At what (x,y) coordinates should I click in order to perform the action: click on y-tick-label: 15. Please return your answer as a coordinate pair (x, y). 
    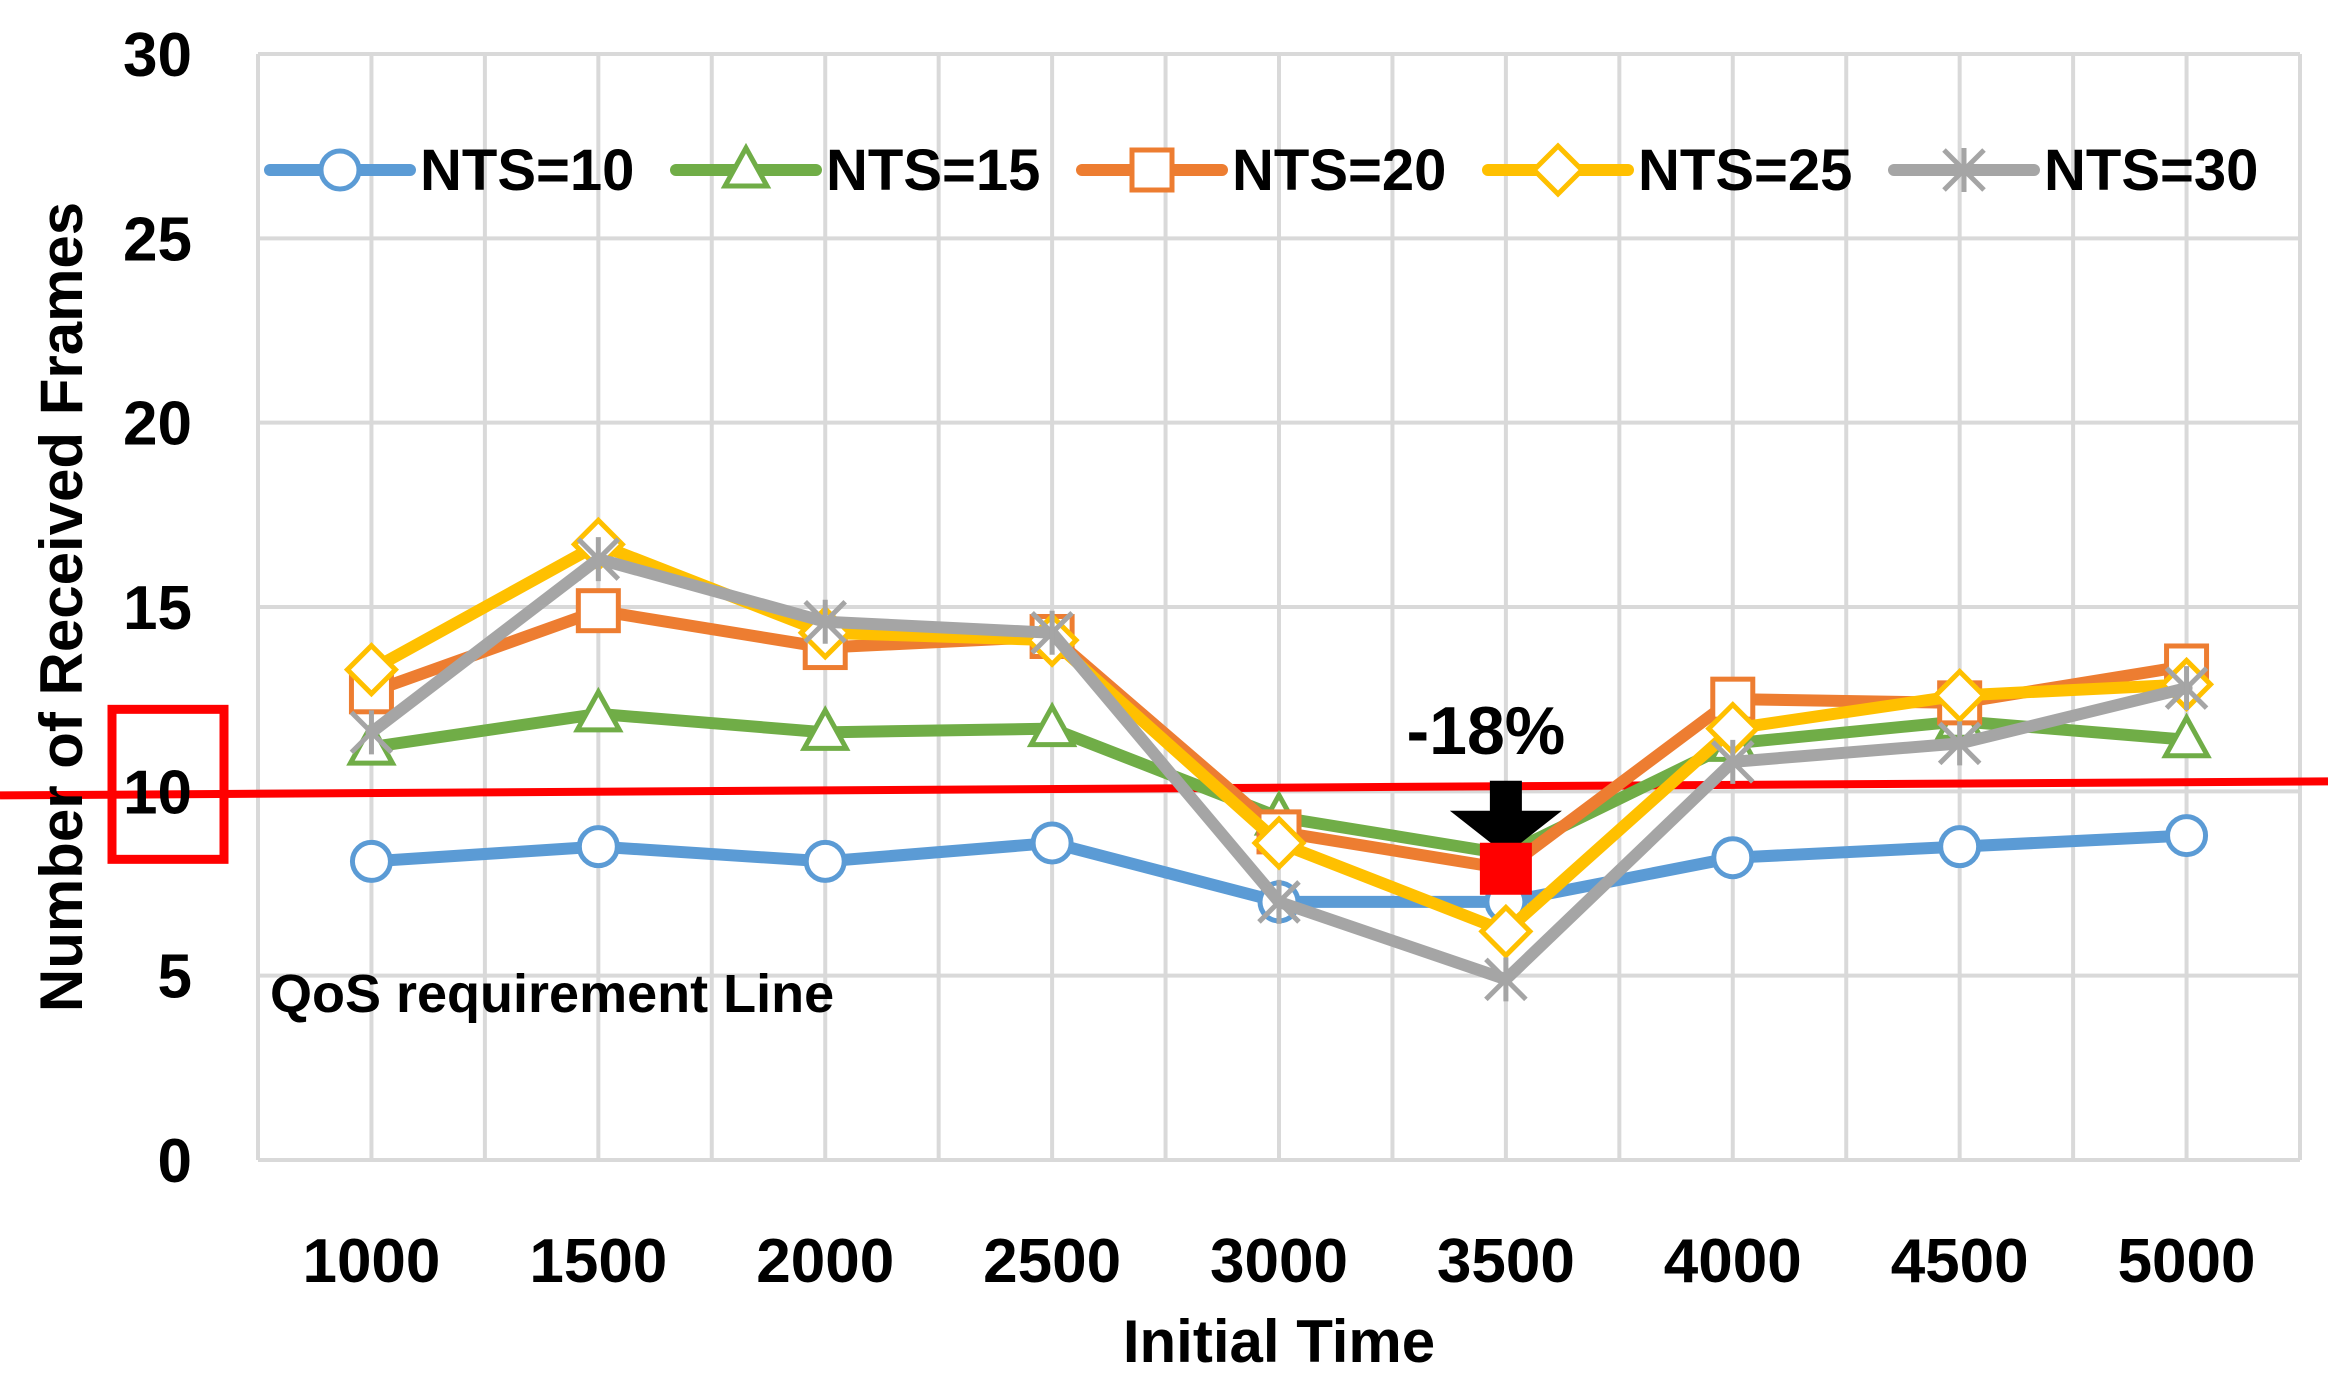
    Looking at the image, I should click on (157, 608).